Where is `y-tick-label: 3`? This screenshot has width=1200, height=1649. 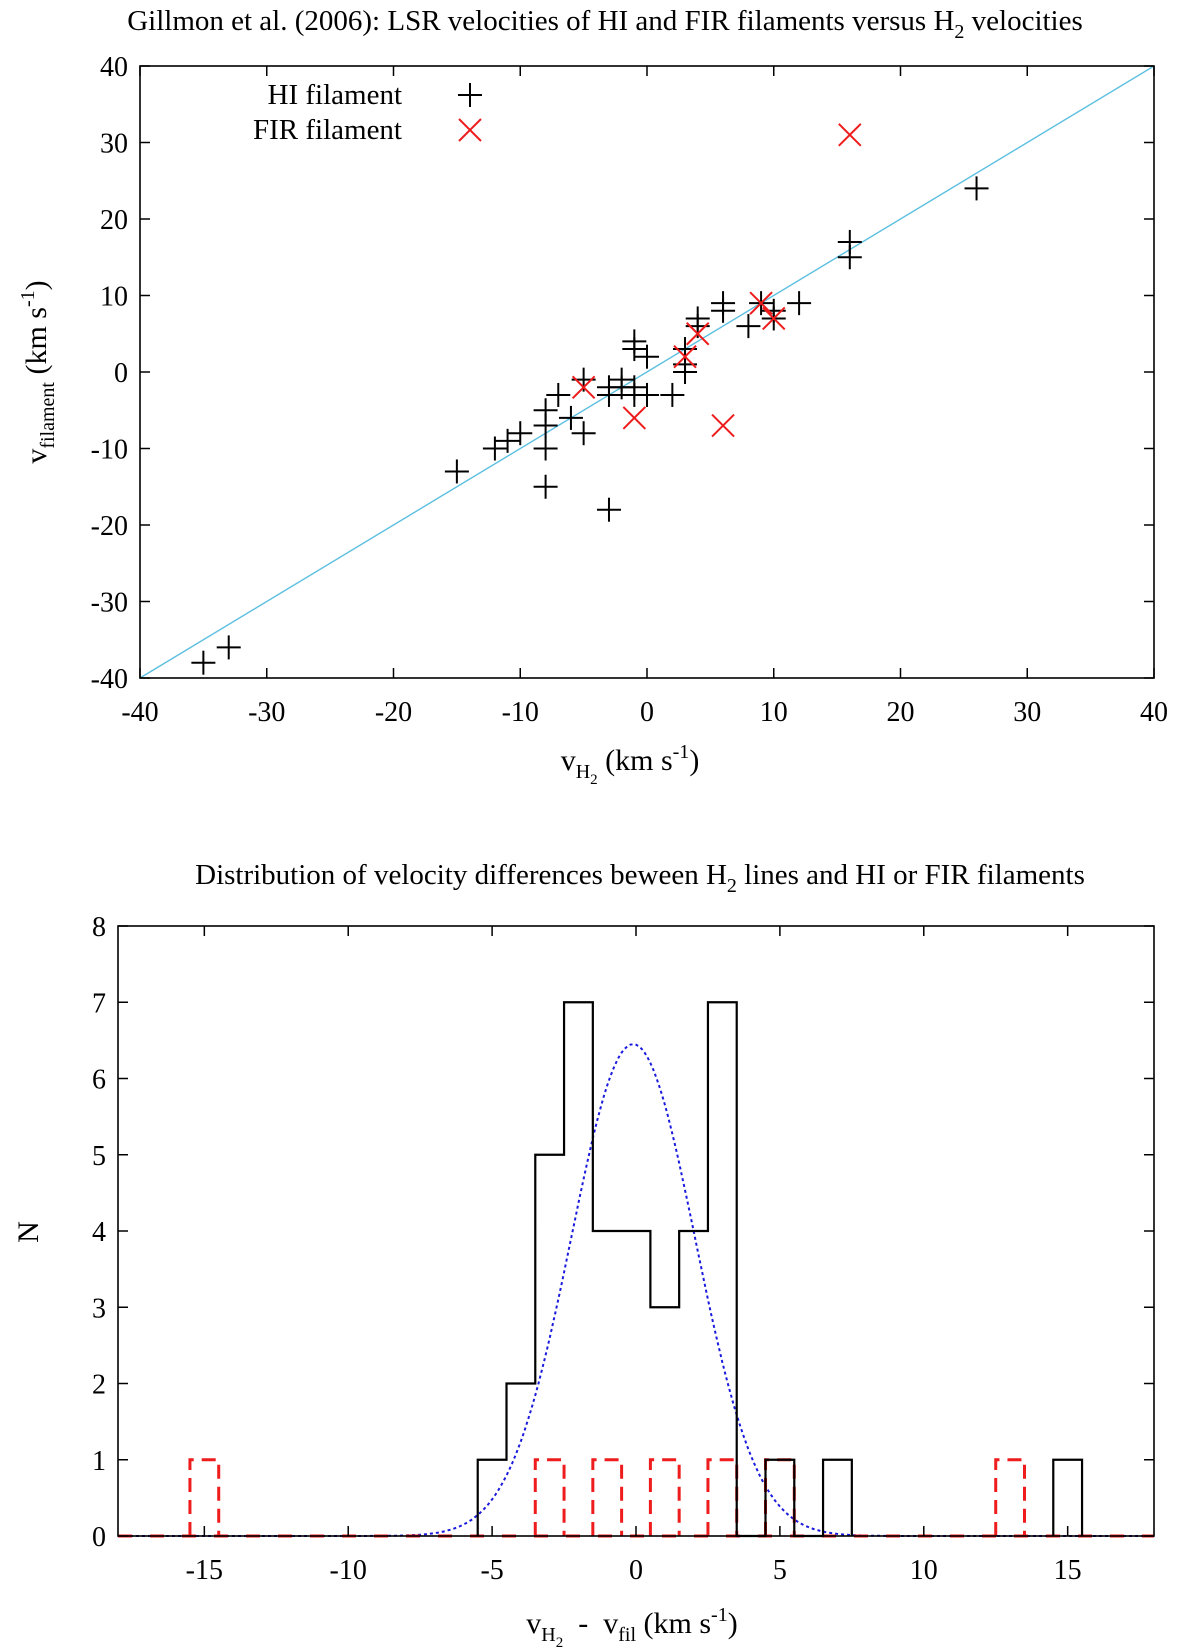
y-tick-label: 3 is located at coordinates (99, 1308).